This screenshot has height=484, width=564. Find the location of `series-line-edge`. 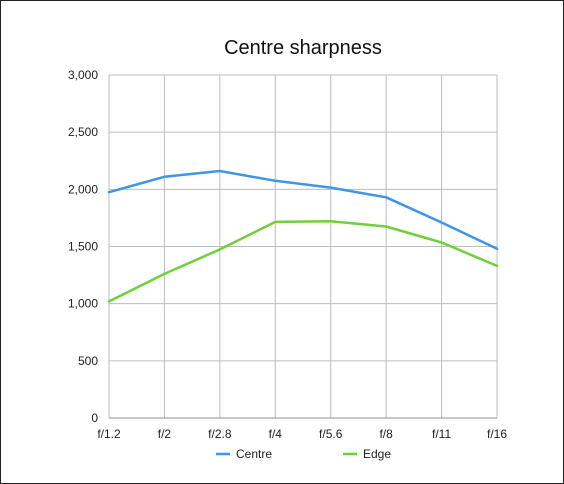

series-line-edge is located at coordinates (303, 261).